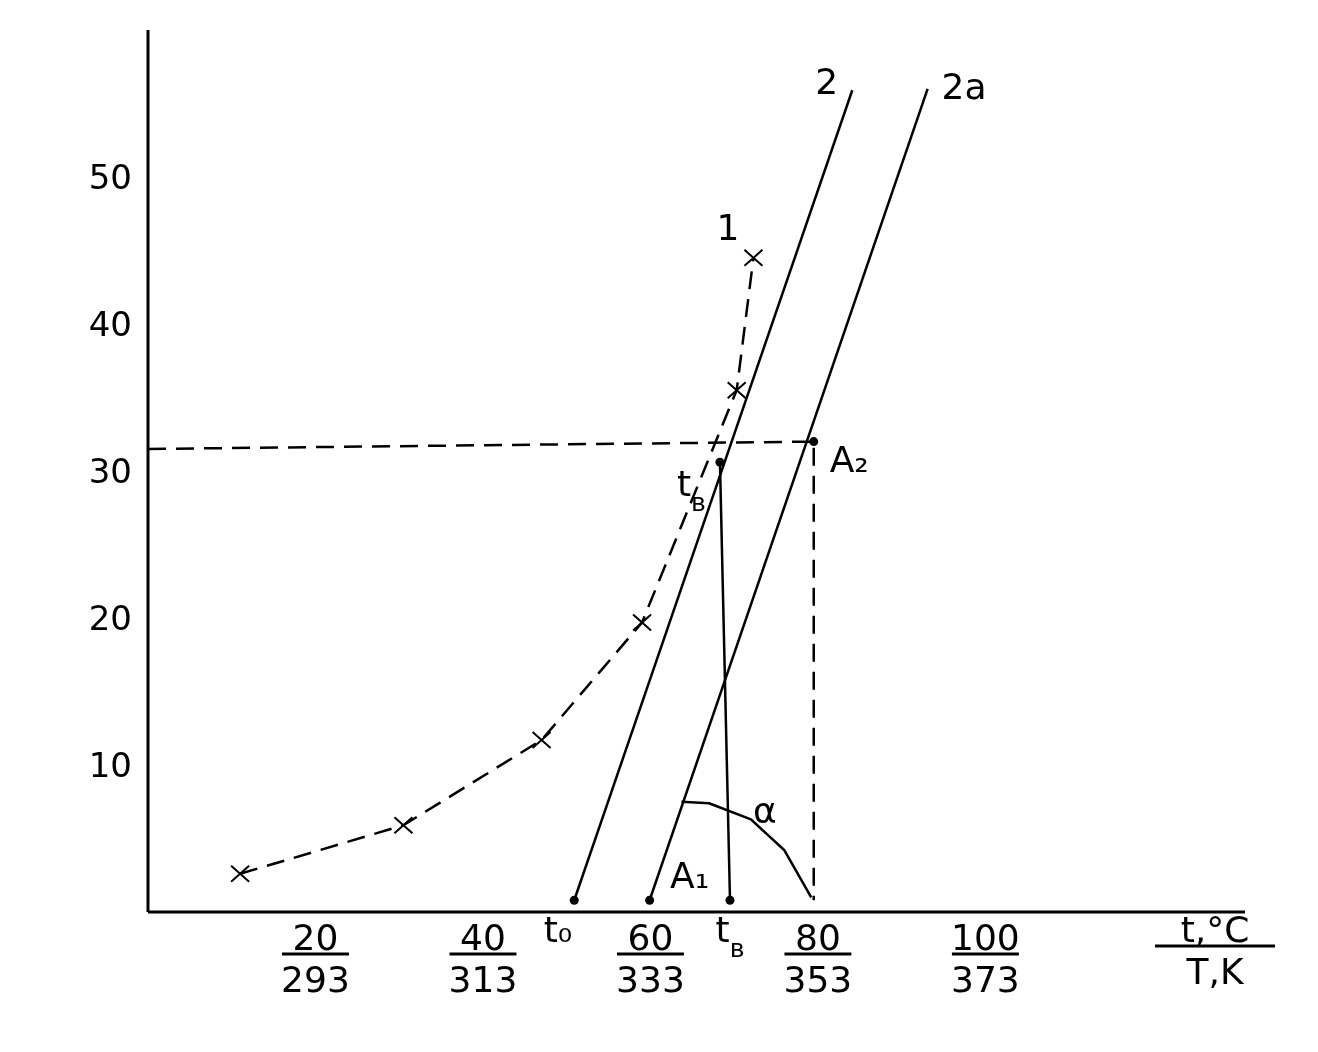 This screenshot has width=1318, height=1052. What do you see at coordinates (110, 618) in the screenshot?
I see `y-tick-label: 20` at bounding box center [110, 618].